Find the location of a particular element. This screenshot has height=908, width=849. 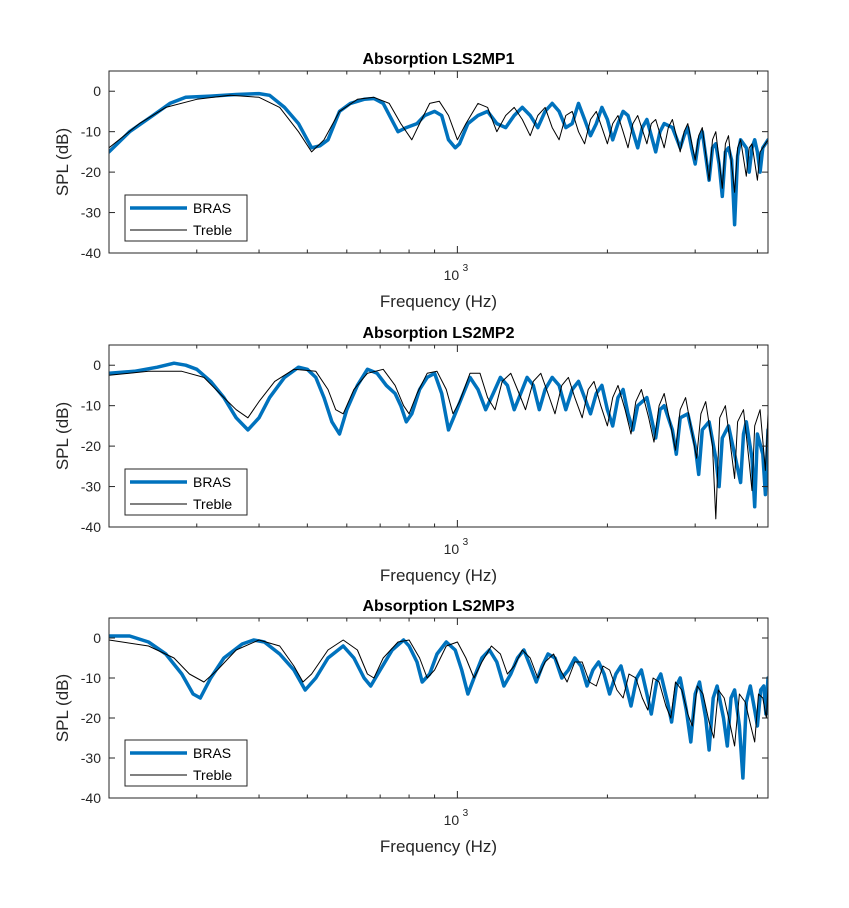

chart-title: Absorption LS2MP3 is located at coordinates (438, 606).